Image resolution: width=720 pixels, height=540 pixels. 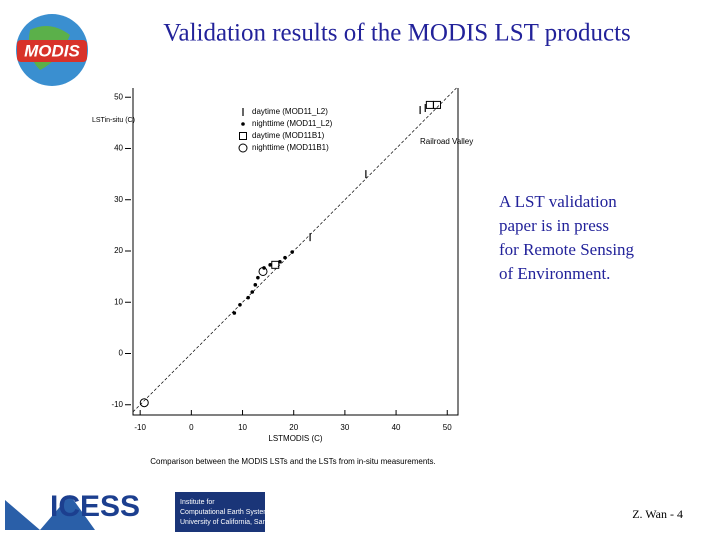 I want to click on icess-text: ICESS, so click(x=95, y=506).